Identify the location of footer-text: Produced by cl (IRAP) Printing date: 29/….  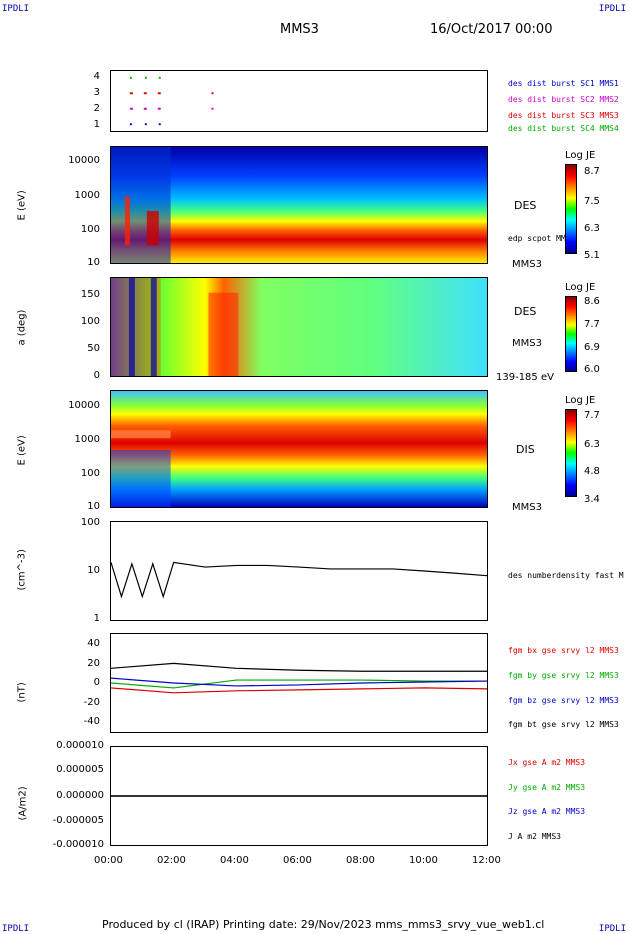
(323, 924).